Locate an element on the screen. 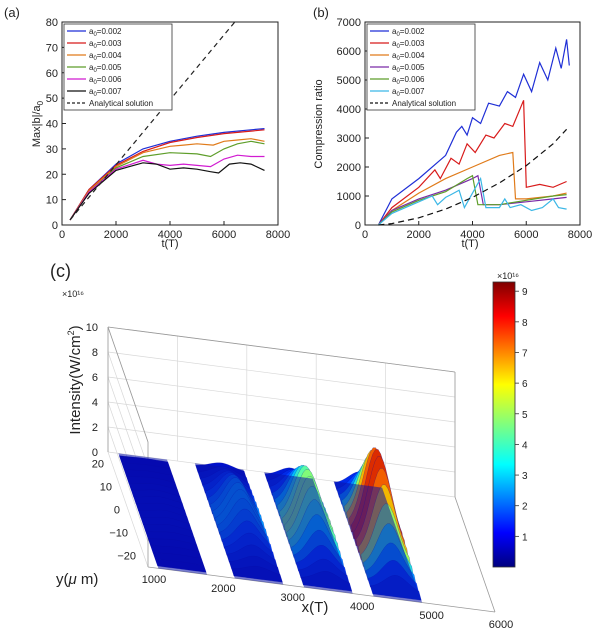  colorbar-tick-label: 6 is located at coordinates (525, 384).